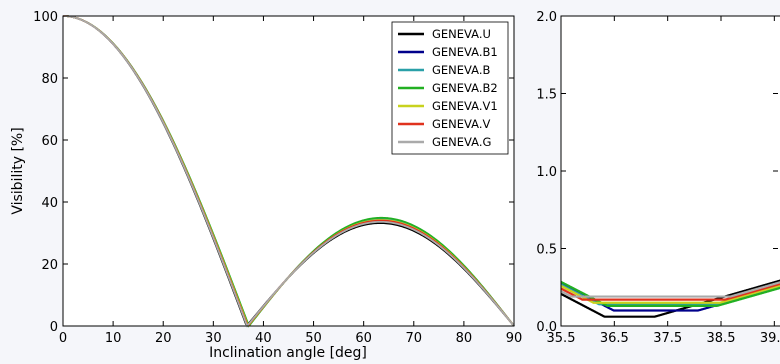  I want to click on legend-entry-label: GENEVA.B, so click(461, 70).